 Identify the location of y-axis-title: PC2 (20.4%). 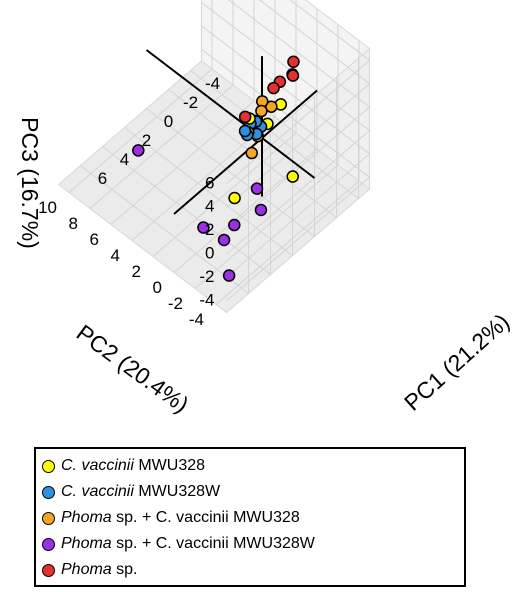
(133, 368).